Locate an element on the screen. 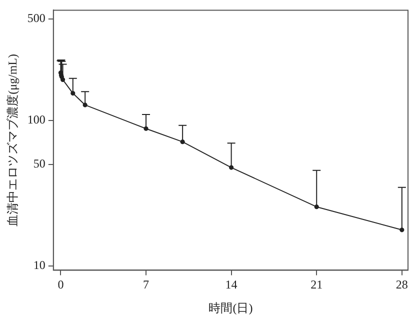 The image size is (413, 322). x-tick-label: 7 is located at coordinates (146, 285).